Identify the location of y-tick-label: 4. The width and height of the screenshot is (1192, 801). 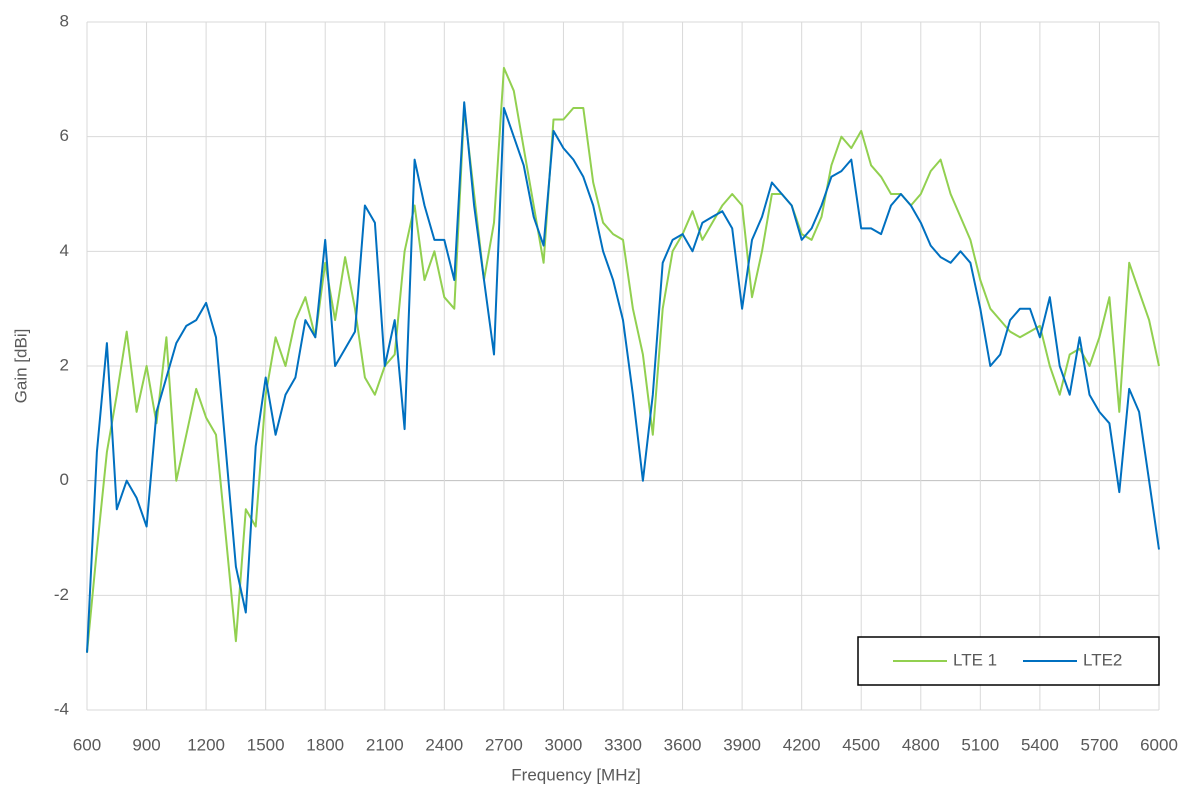
(64, 250).